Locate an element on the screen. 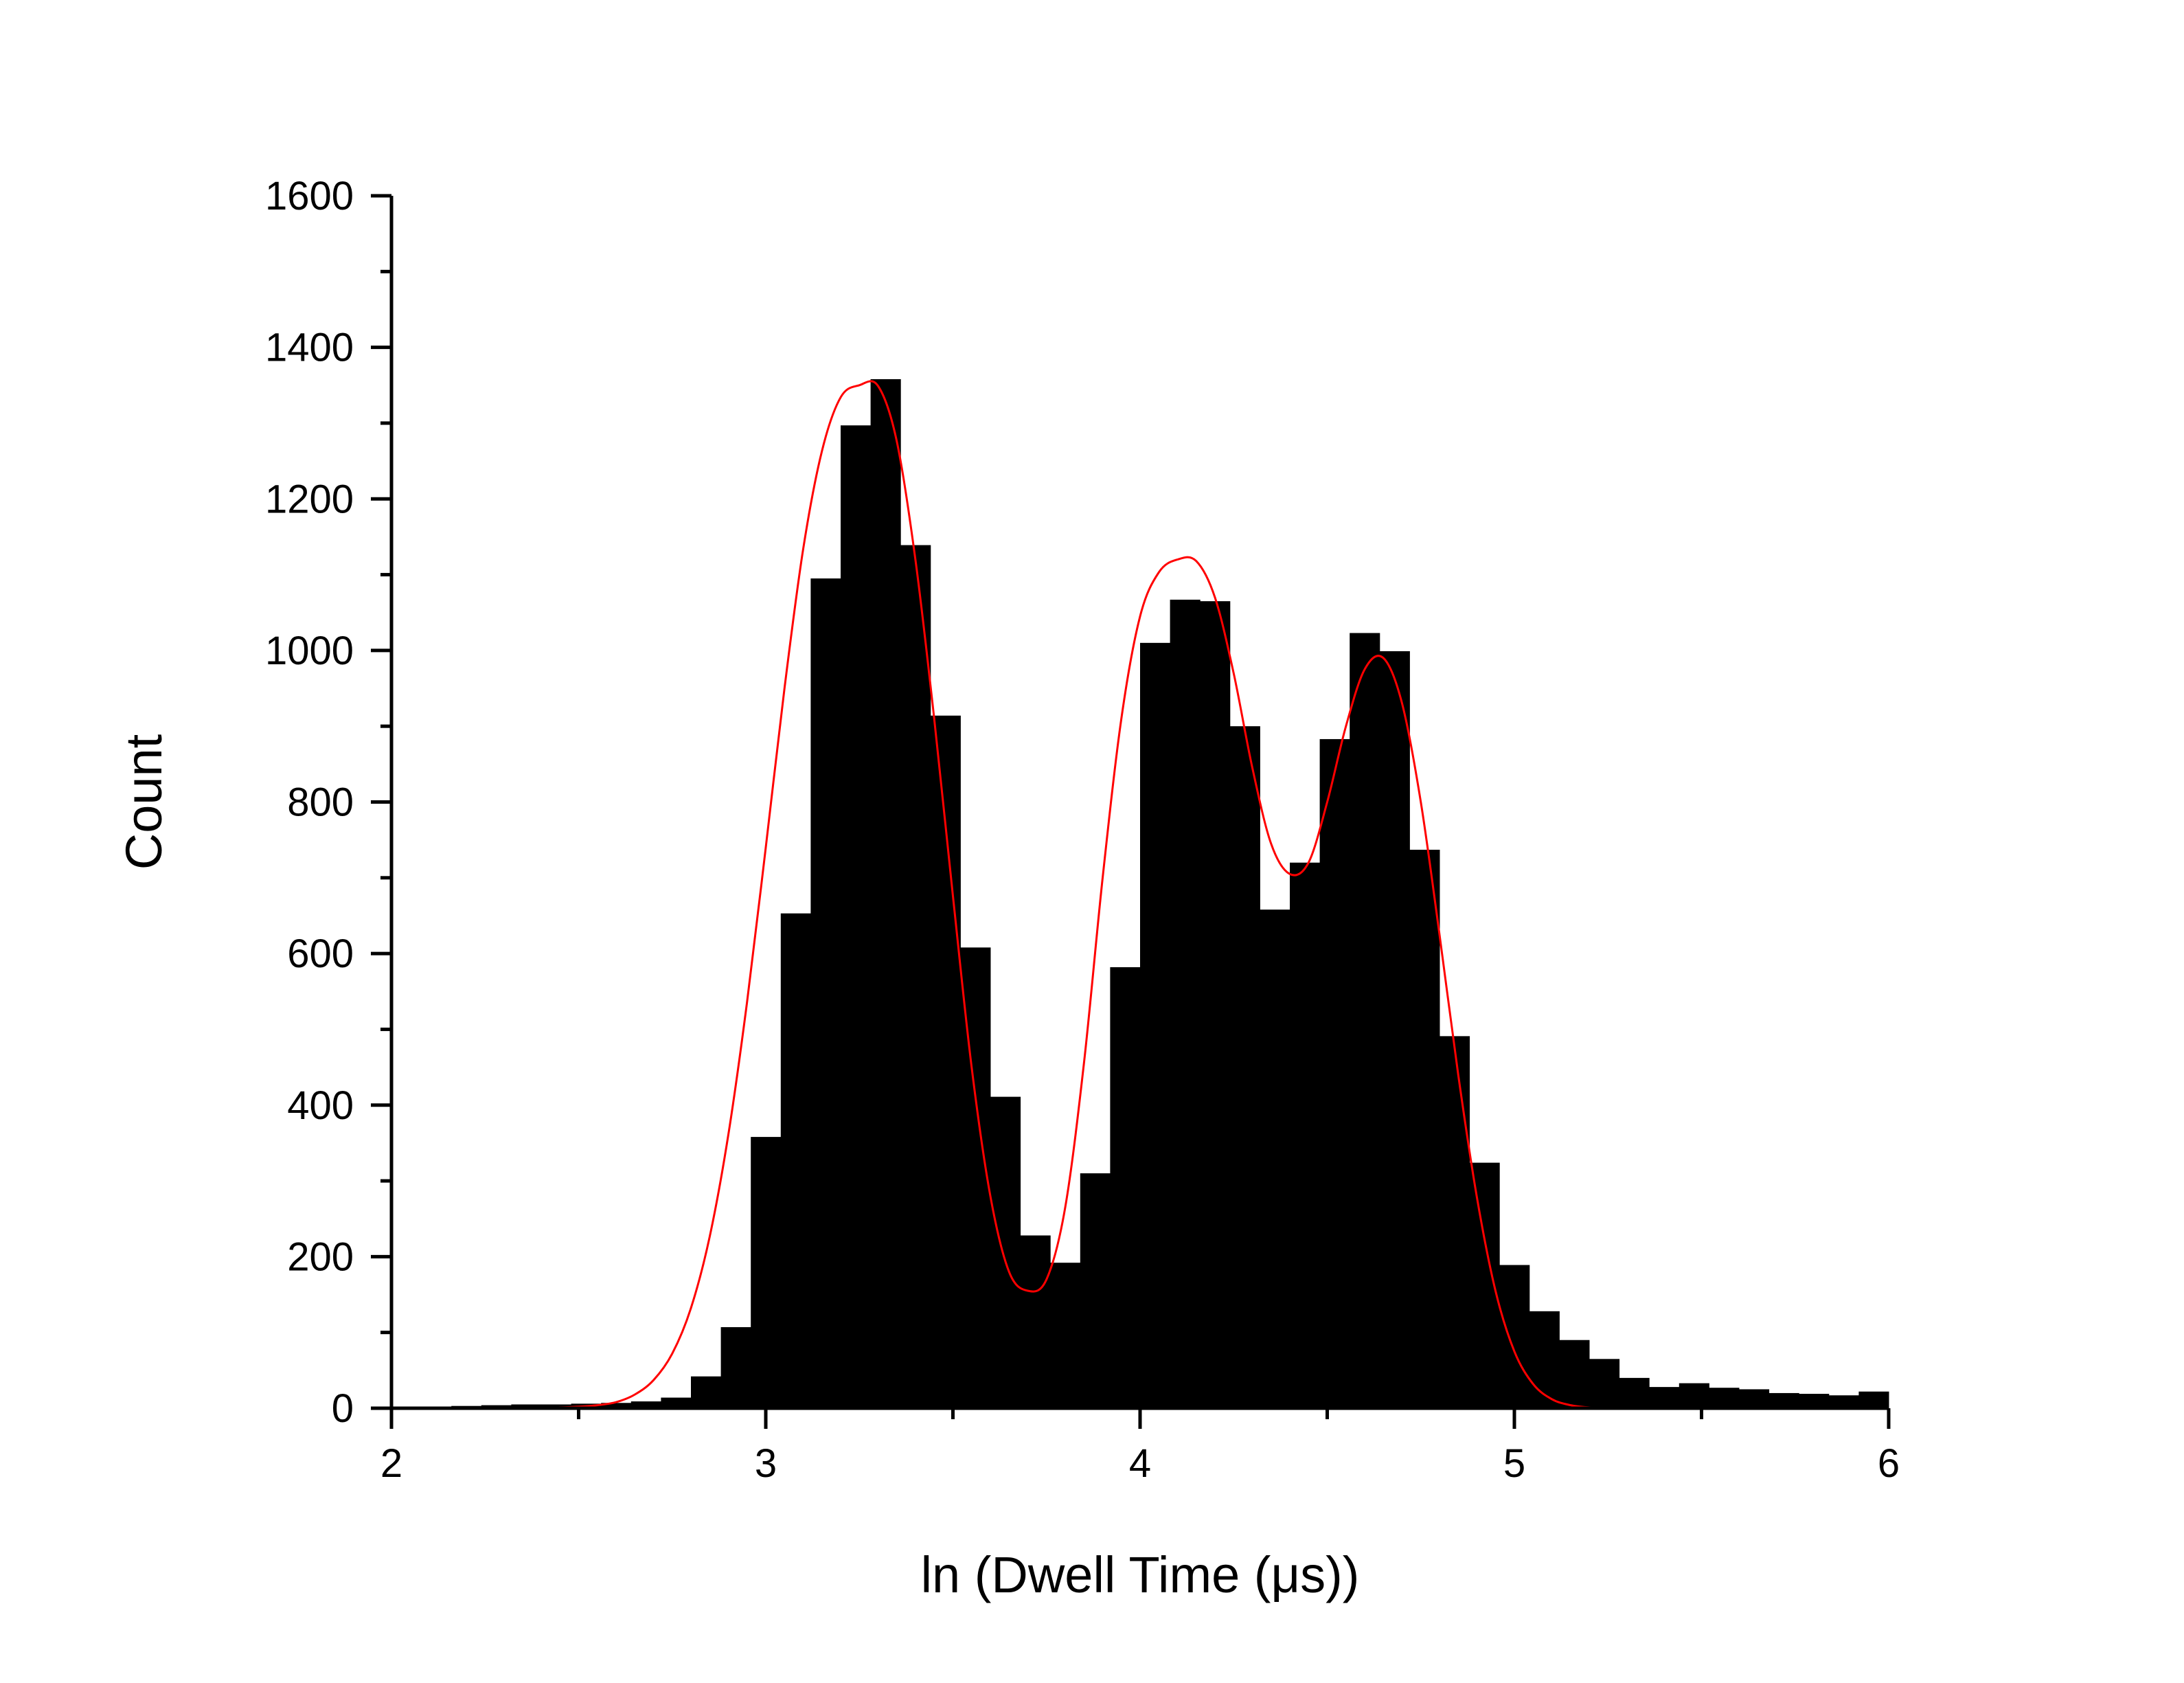  y-tick-label: 600 is located at coordinates (320, 953).